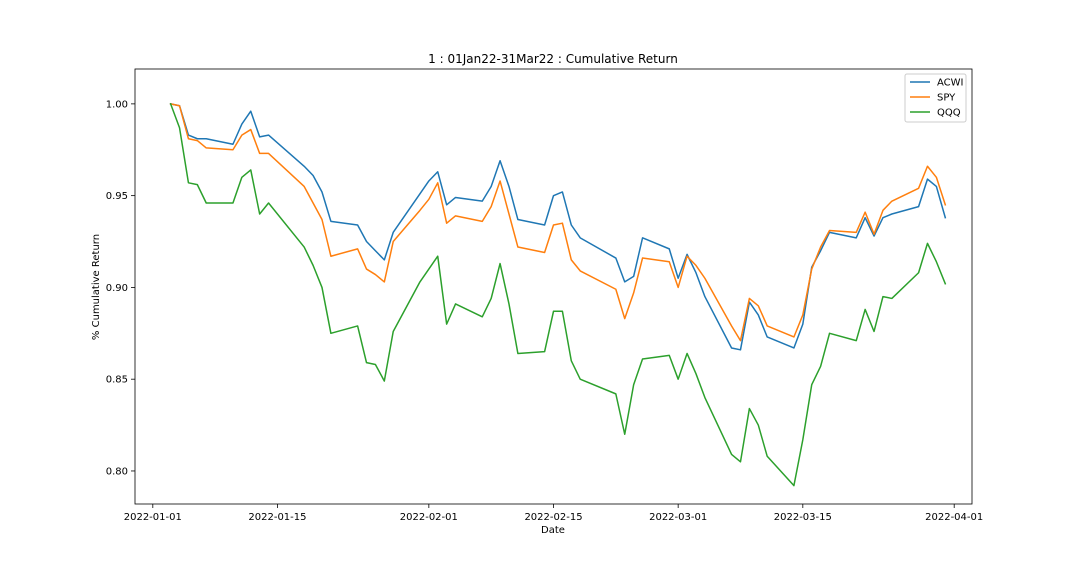  I want to click on y-tick-label: 1.00, so click(117, 104).